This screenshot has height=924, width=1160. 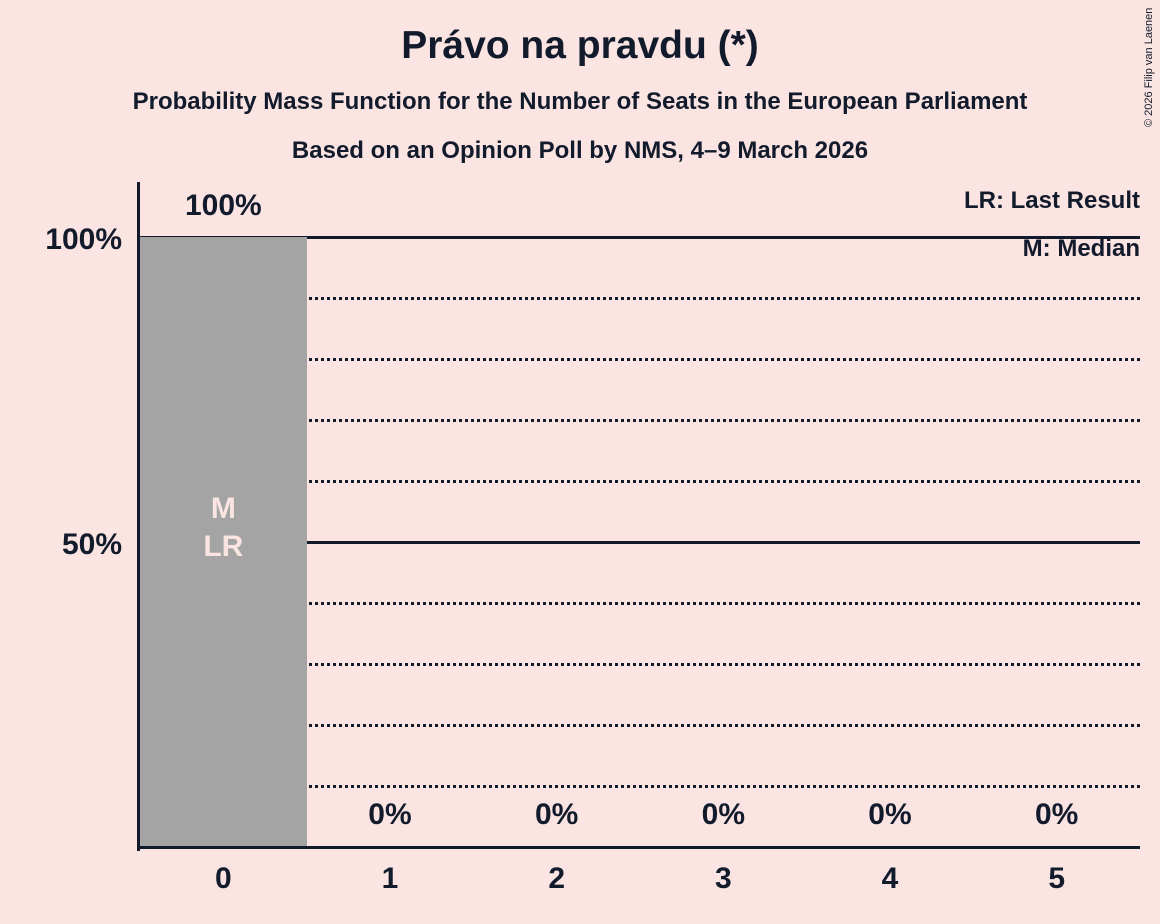 I want to click on value-label-3: 0%, so click(x=723, y=814).